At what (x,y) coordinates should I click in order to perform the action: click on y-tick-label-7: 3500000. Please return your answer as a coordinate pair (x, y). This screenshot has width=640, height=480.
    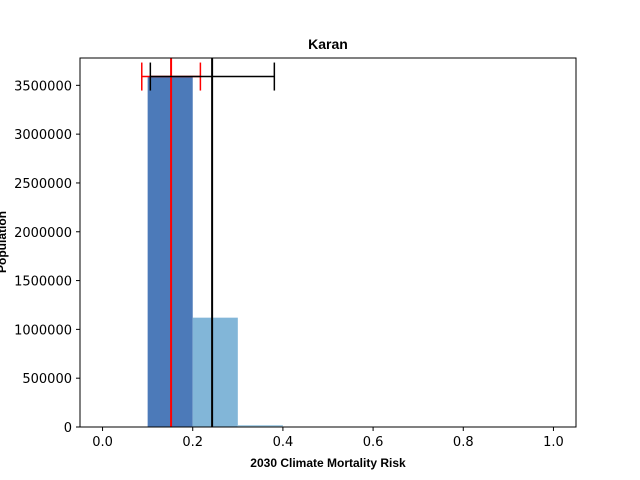
    Looking at the image, I should click on (43, 86).